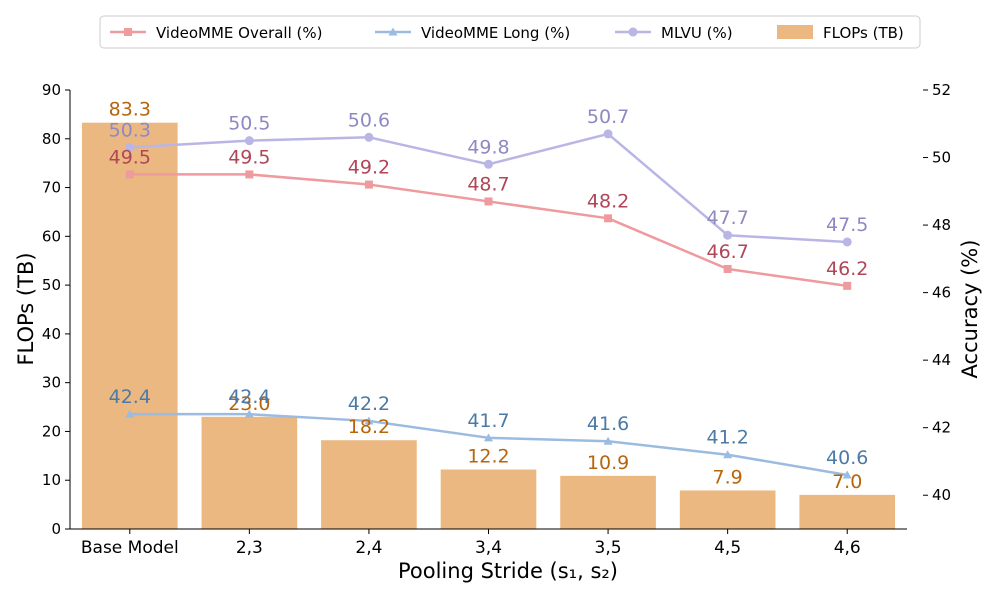 This screenshot has height=598, width=997. What do you see at coordinates (608, 463) in the screenshot?
I see `bar-label-4: 10.9` at bounding box center [608, 463].